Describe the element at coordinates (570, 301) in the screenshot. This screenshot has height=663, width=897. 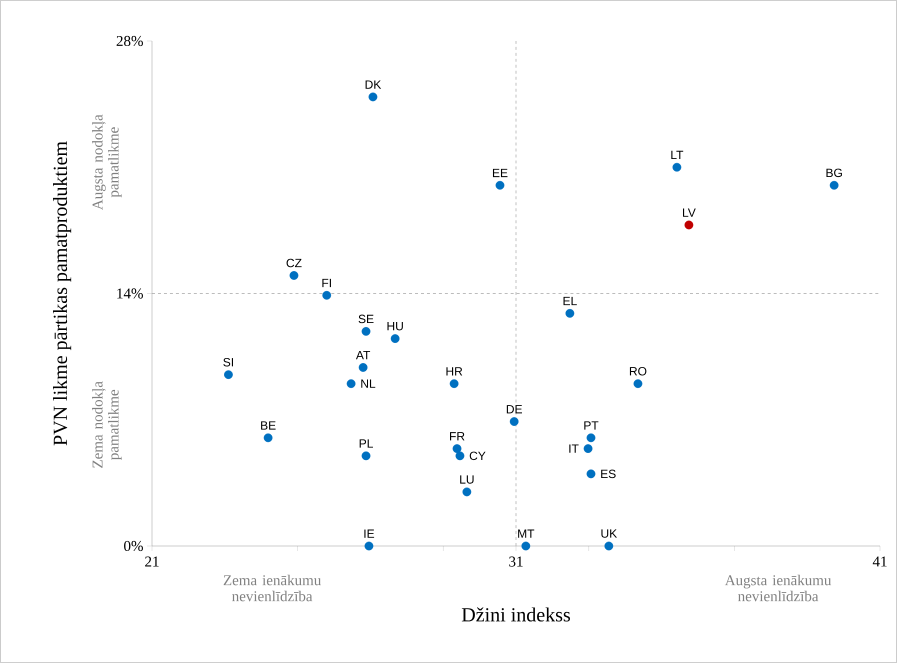
I see `annotation: EL` at that location.